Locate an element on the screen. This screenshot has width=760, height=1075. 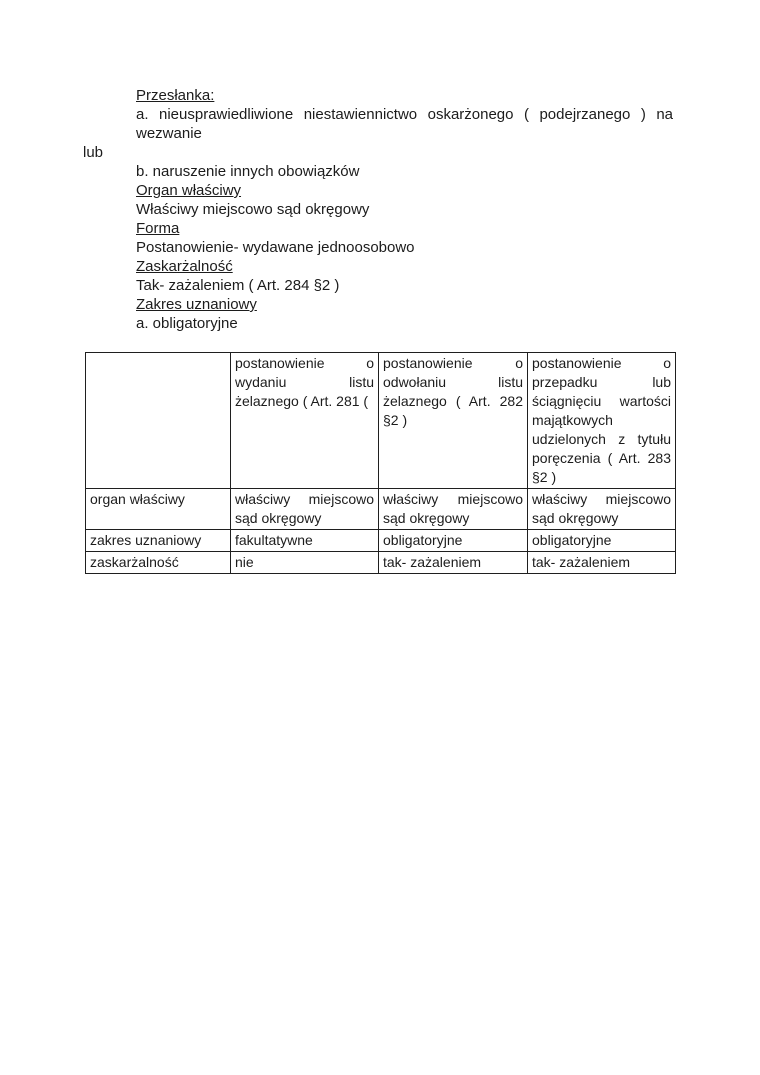
table-row-label: zaskarżalność is located at coordinates (158, 562).